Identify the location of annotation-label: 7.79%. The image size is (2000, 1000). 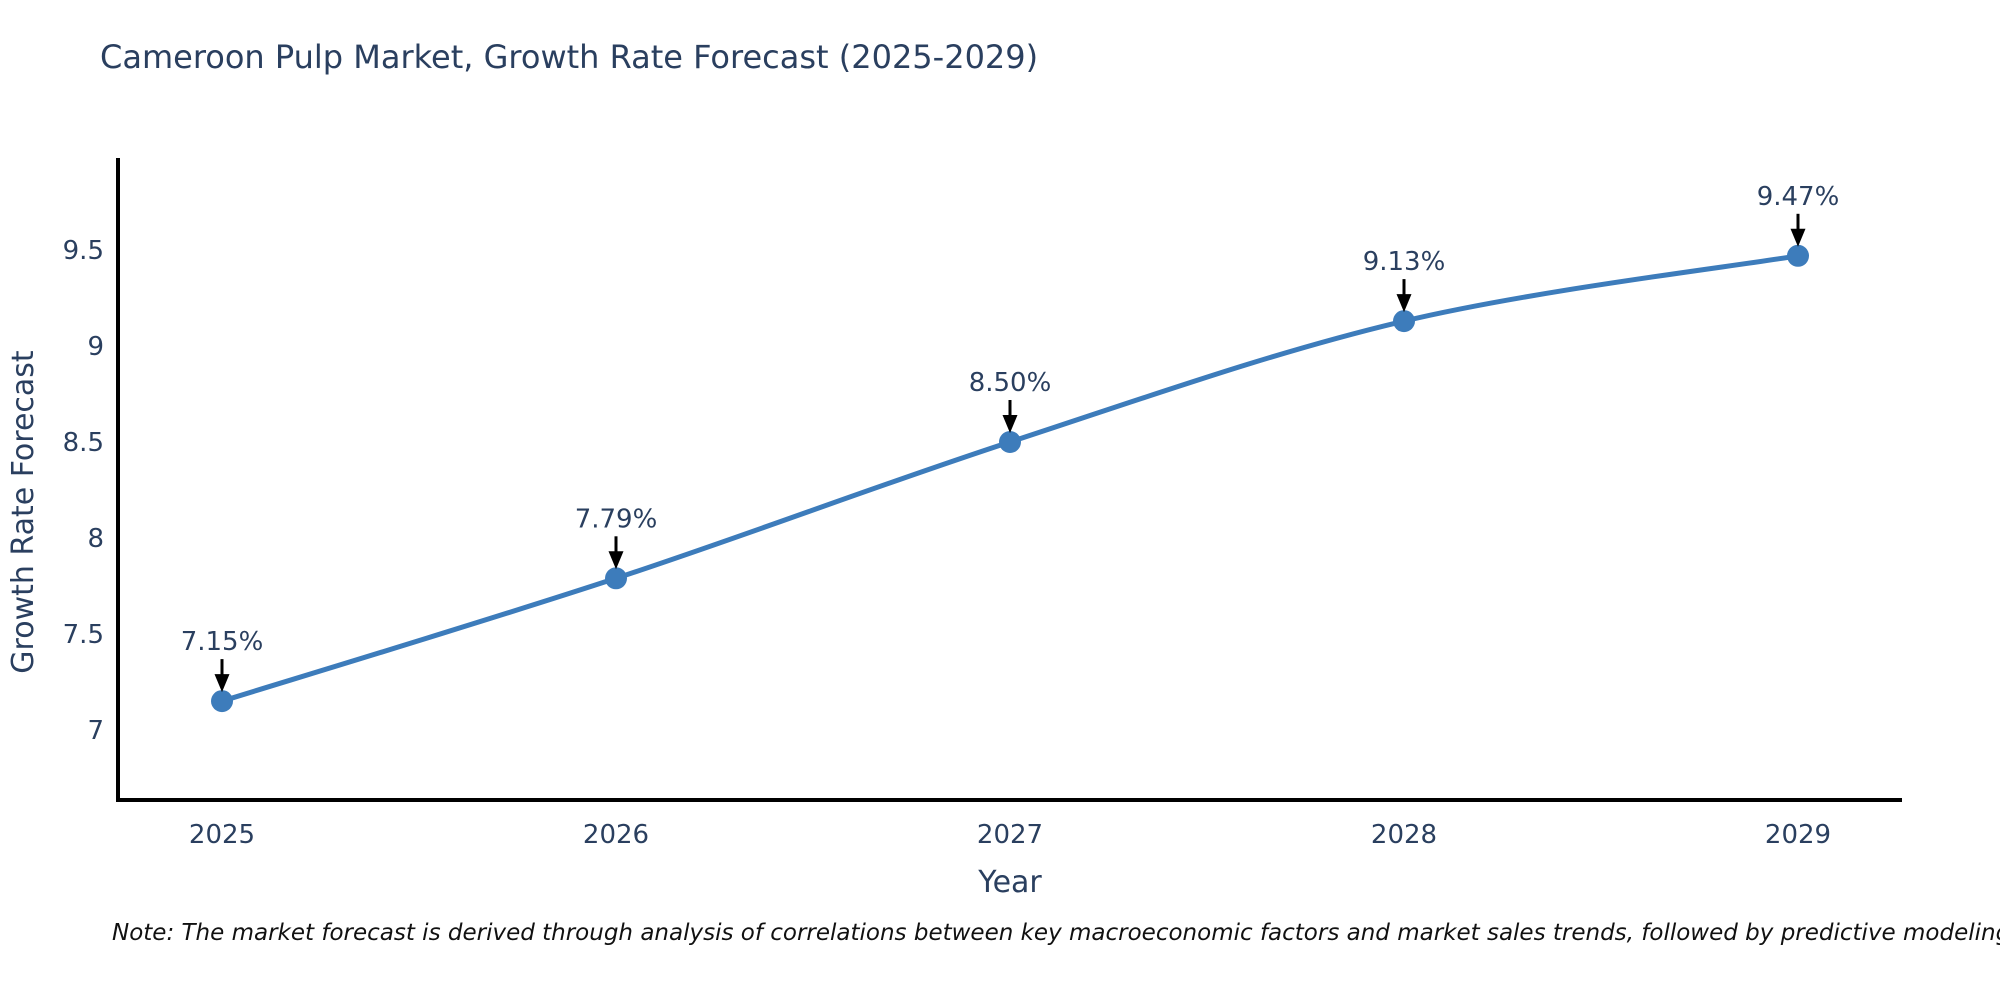
(616, 519).